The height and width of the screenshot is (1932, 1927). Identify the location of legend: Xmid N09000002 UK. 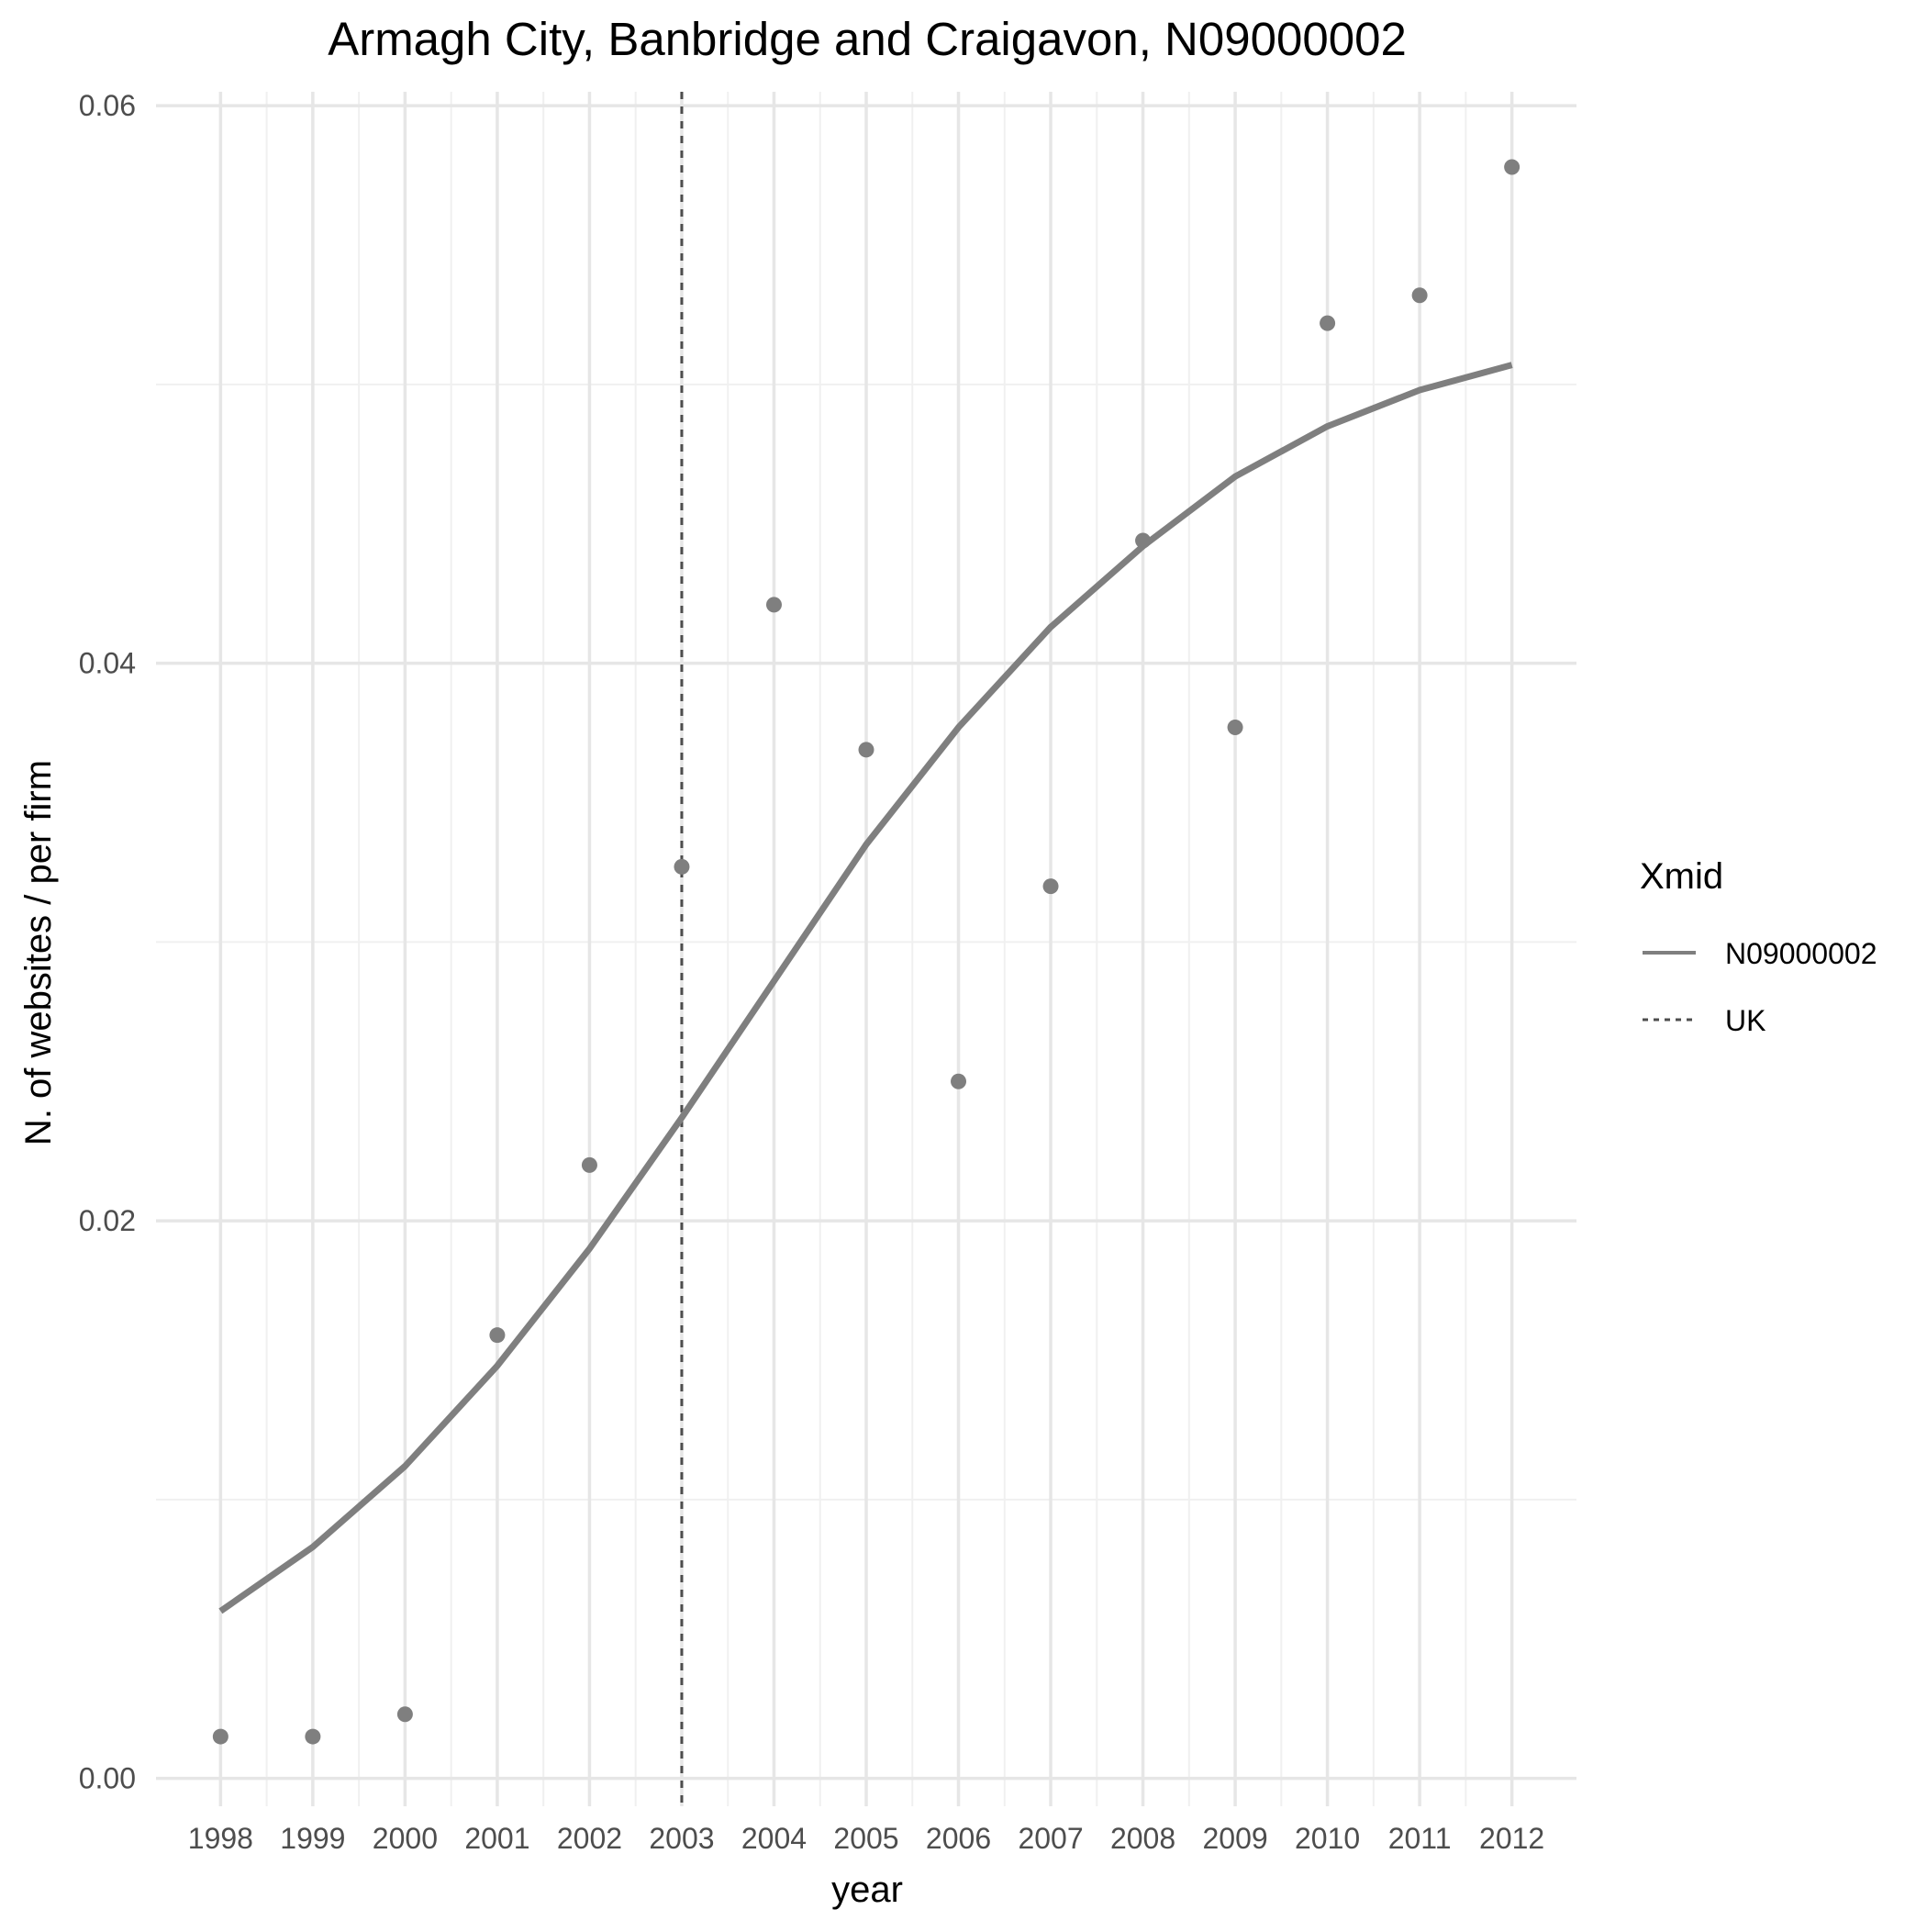
(1758, 946).